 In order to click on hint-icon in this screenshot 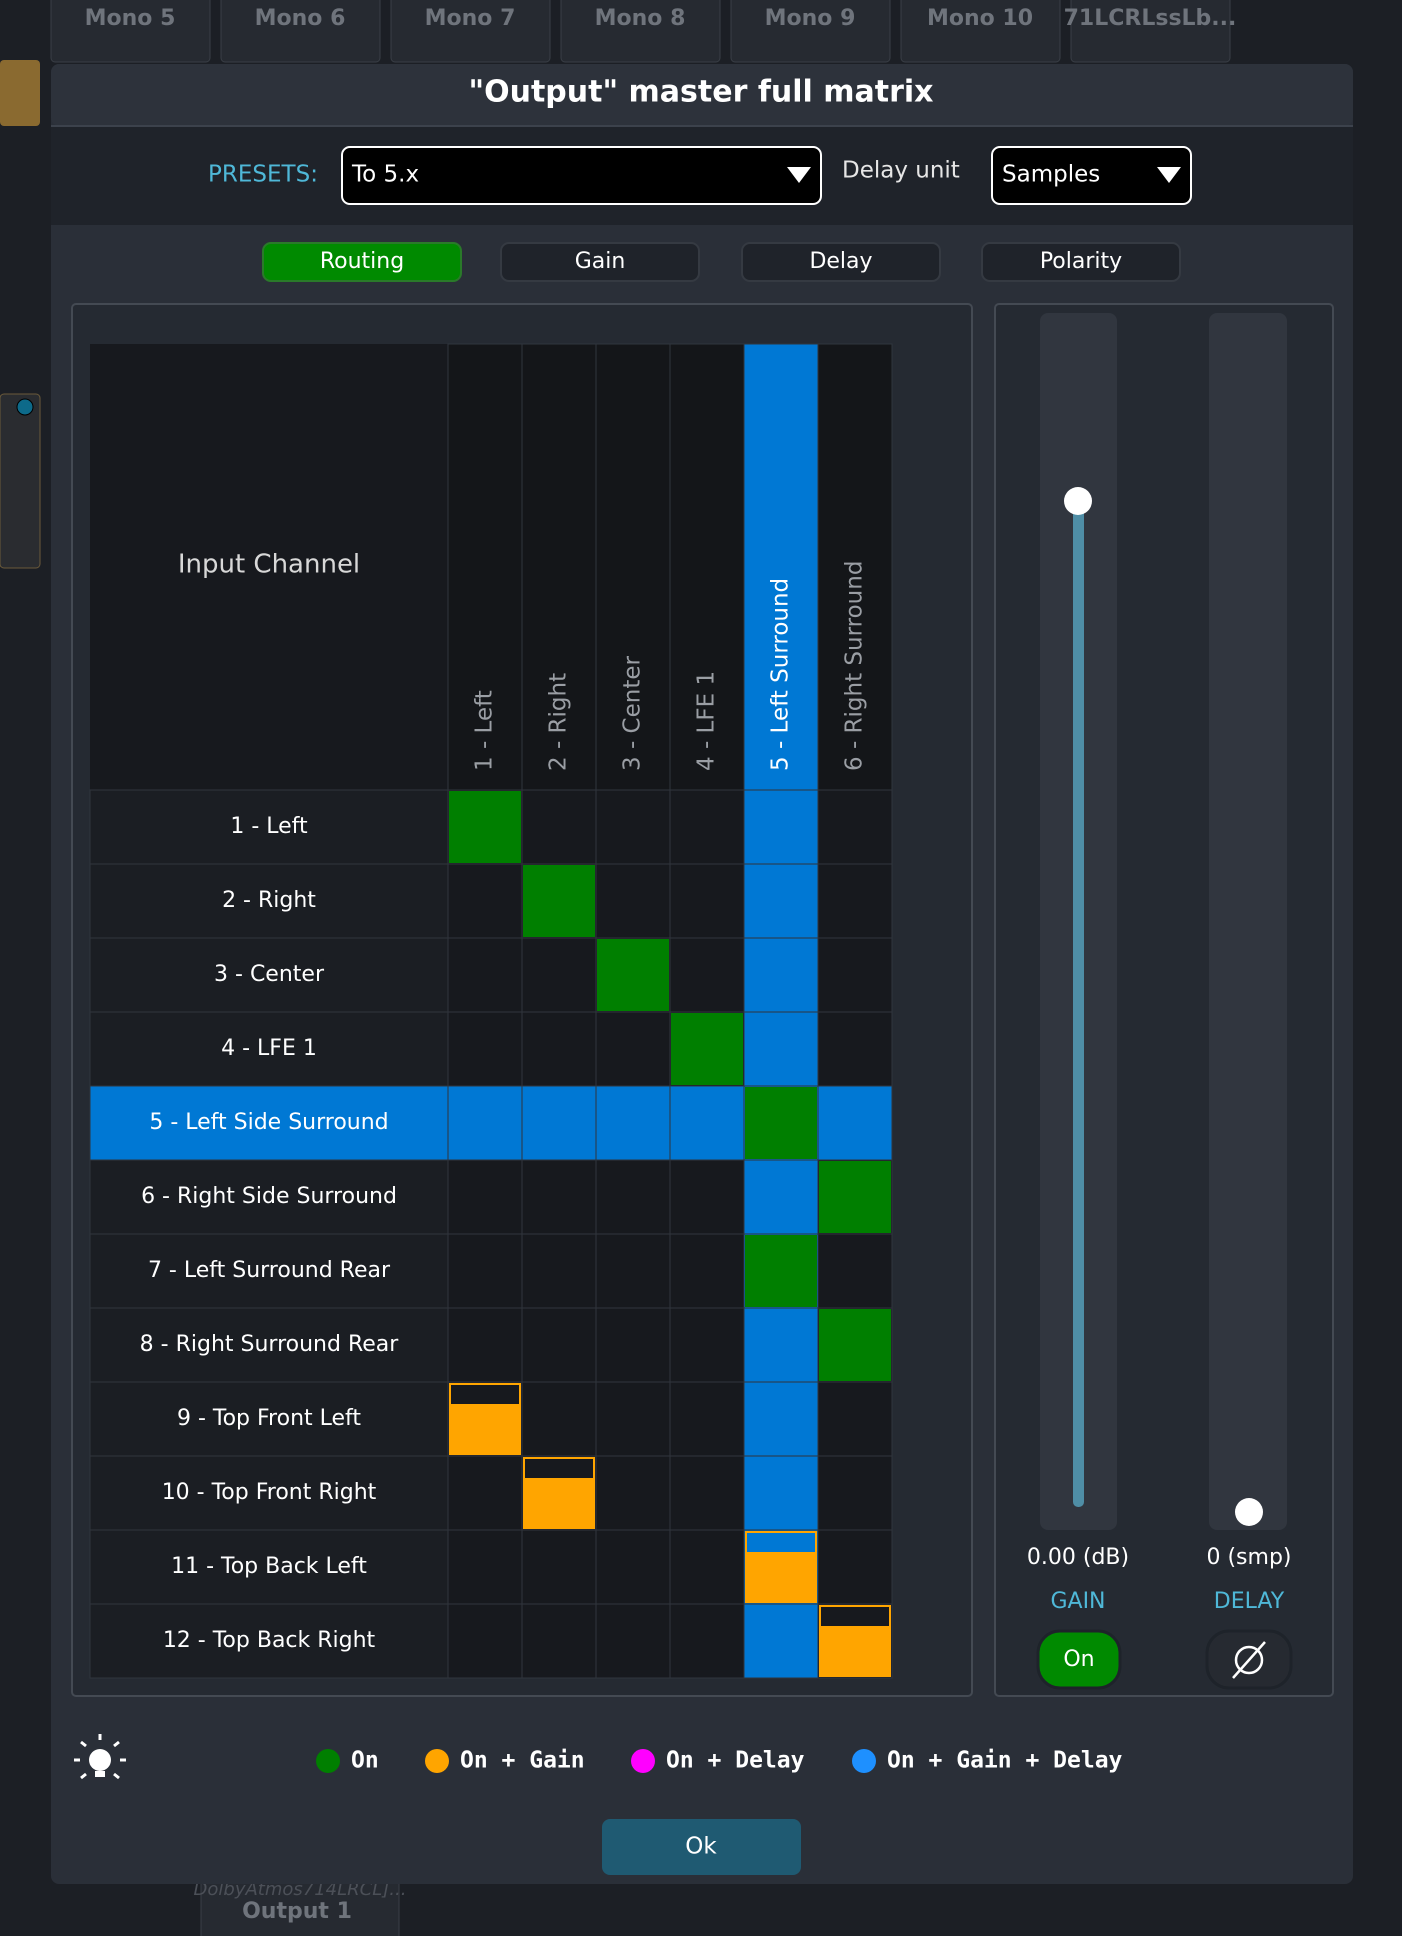, I will do `click(100, 1760)`.